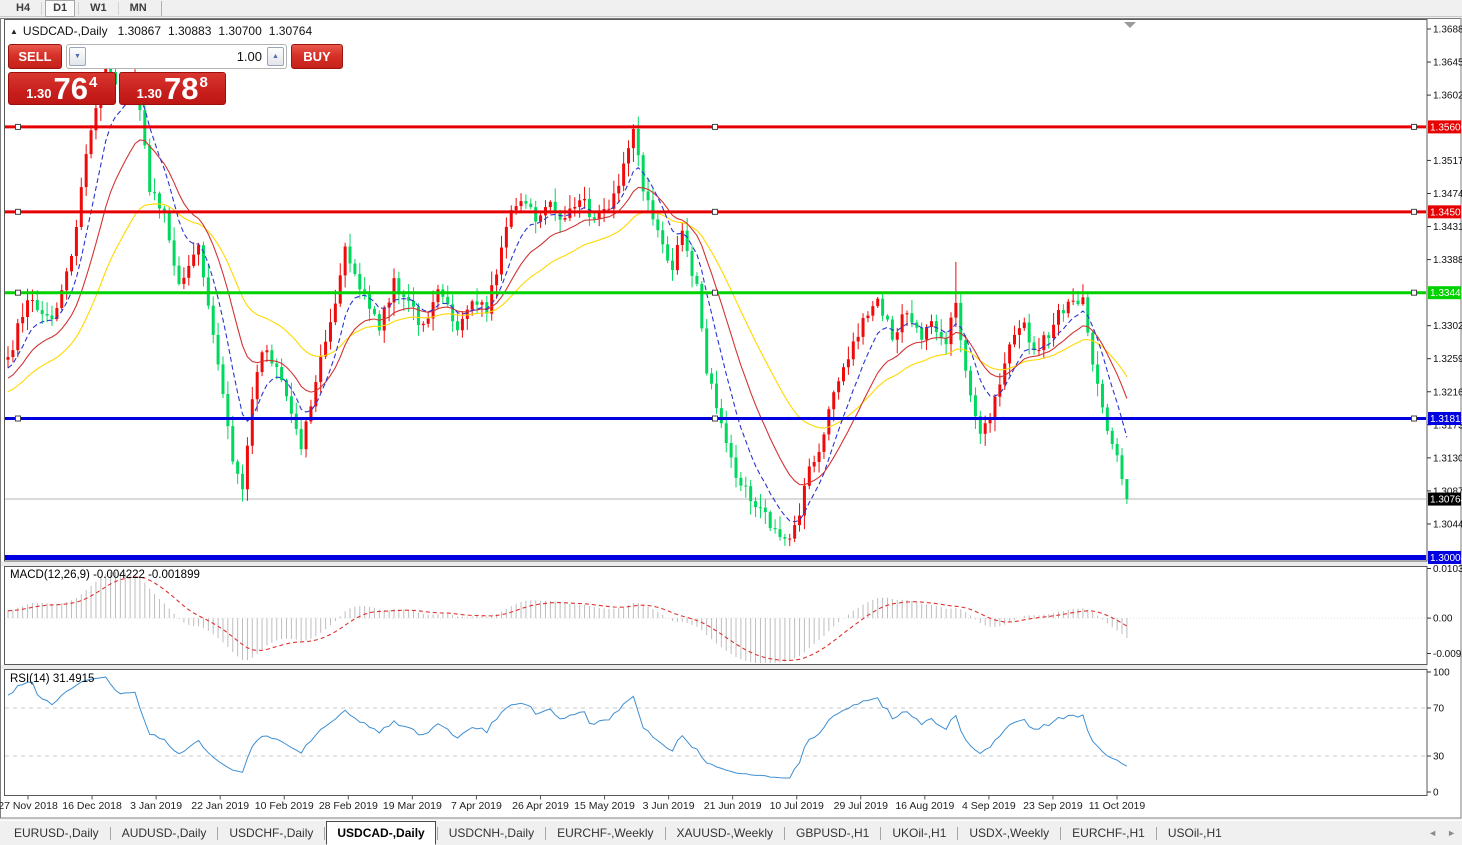 This screenshot has width=1462, height=845. I want to click on symbol-tab-gbpusd: GBPUSD-,H1, so click(833, 833).